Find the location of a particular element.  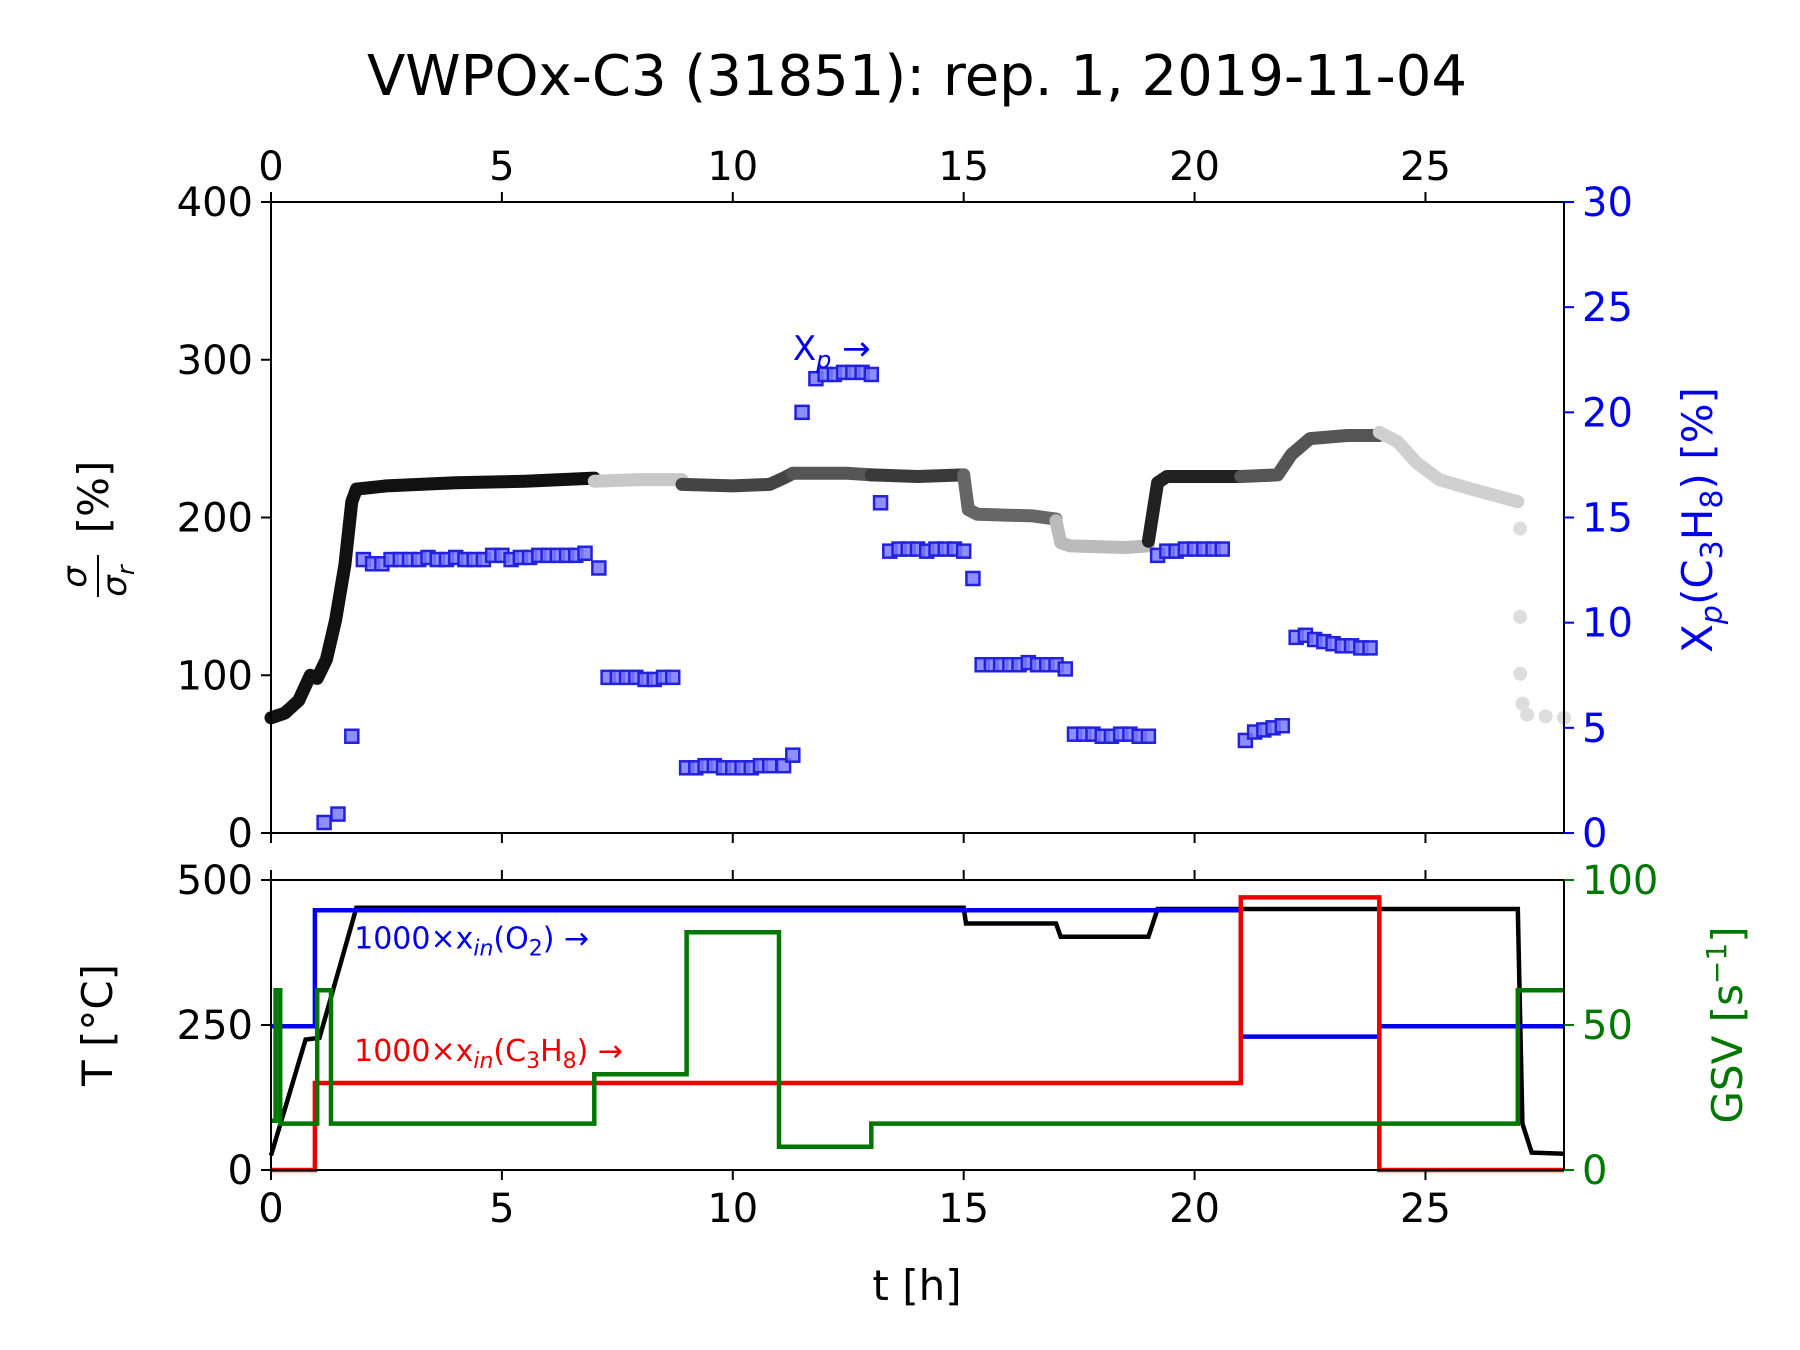

ylabel-xp-rest2: H is located at coordinates (1697, 525).